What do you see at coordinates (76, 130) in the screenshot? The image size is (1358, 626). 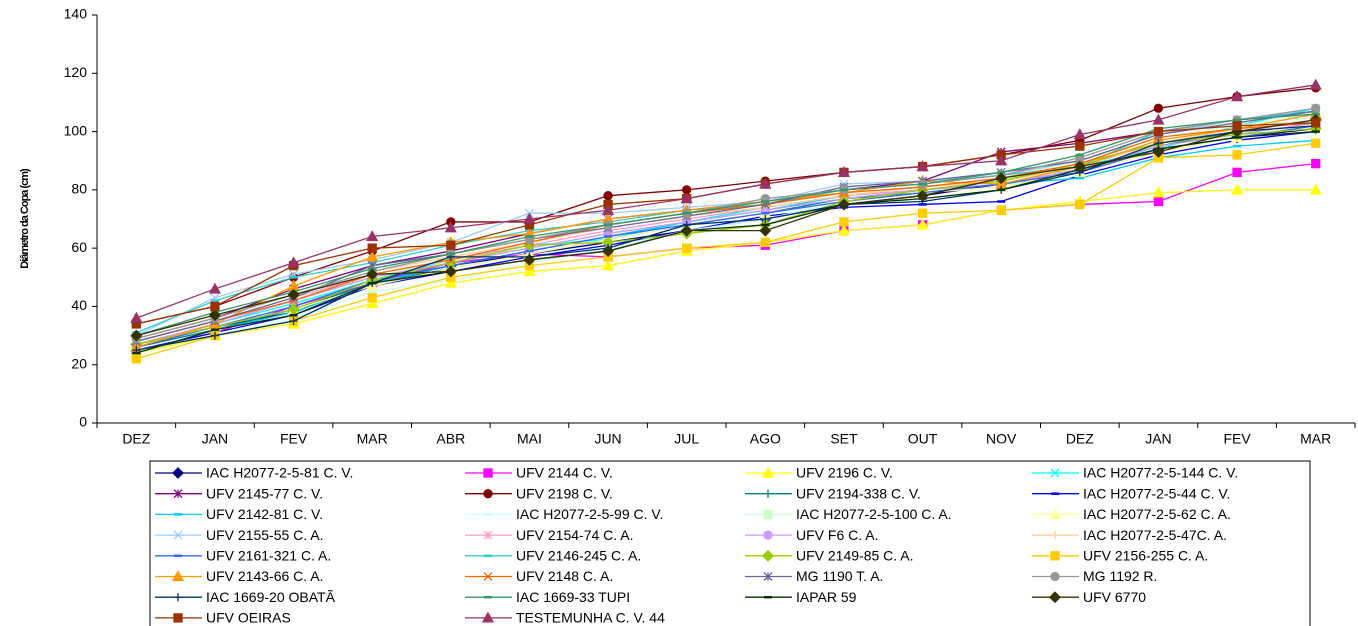 I see `y-tick-label: 100` at bounding box center [76, 130].